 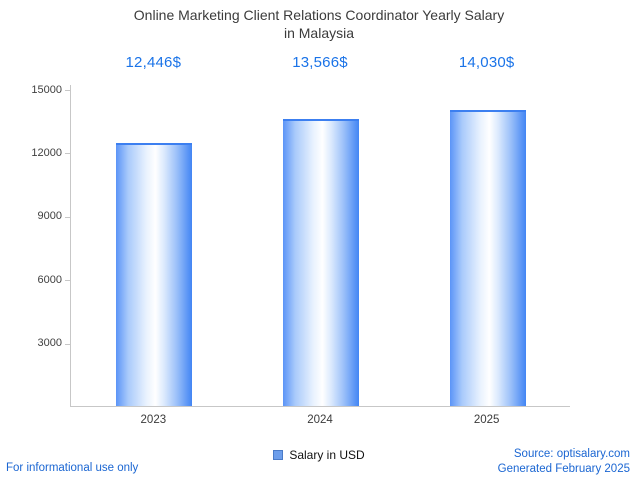 What do you see at coordinates (49, 279) in the screenshot?
I see `y-axis-tick-label: 6000` at bounding box center [49, 279].